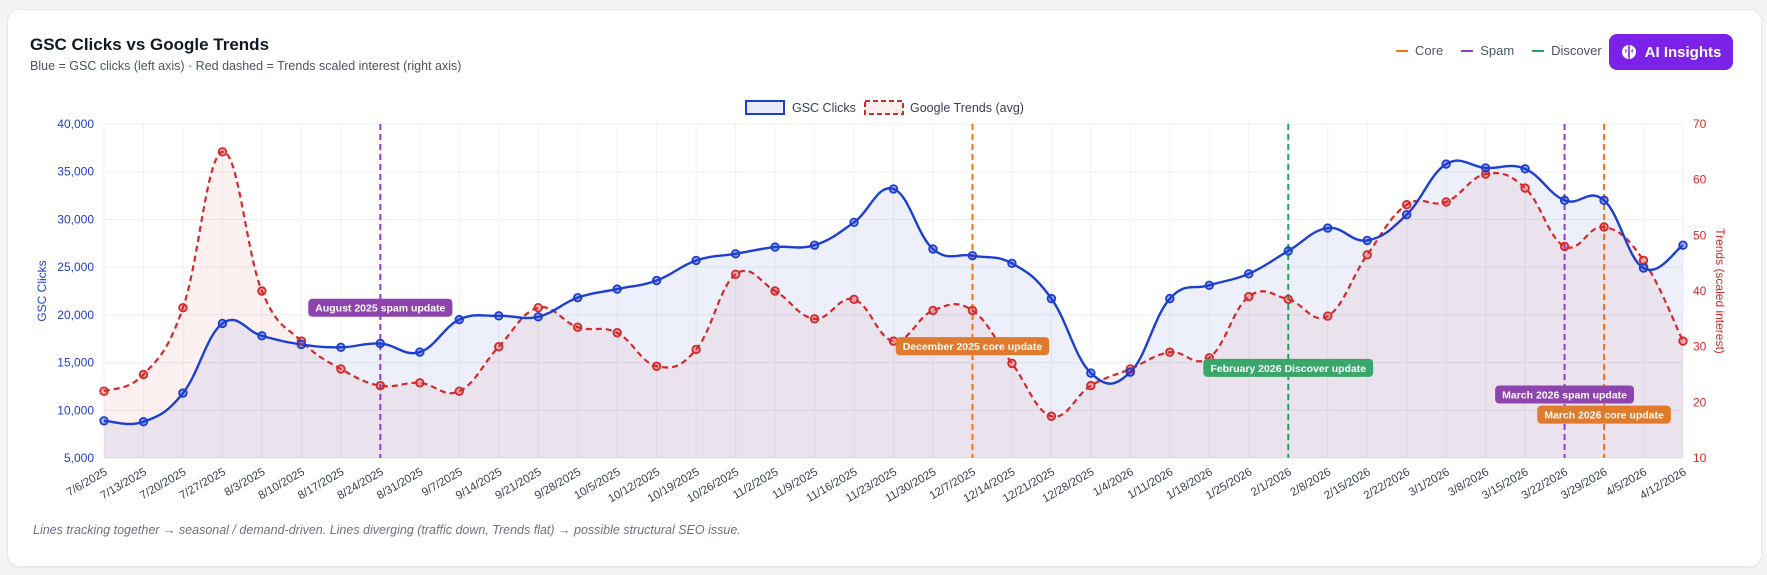 The height and width of the screenshot is (575, 1767). I want to click on ai-insights-label: AI Insights, so click(1683, 52).